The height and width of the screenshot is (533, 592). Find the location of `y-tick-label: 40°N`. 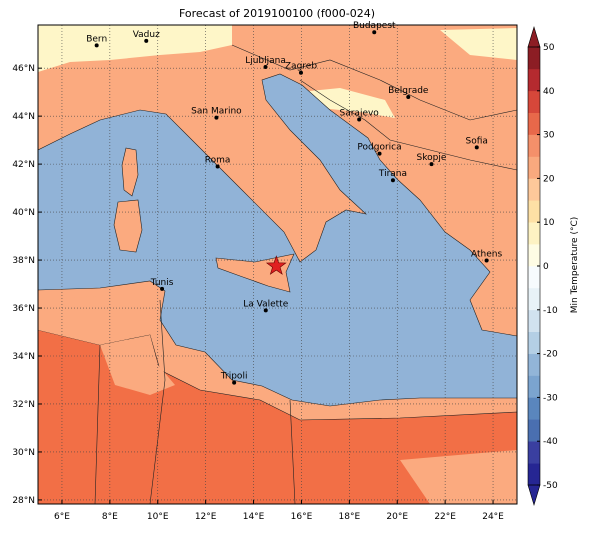

y-tick-label: 40°N is located at coordinates (23, 213).